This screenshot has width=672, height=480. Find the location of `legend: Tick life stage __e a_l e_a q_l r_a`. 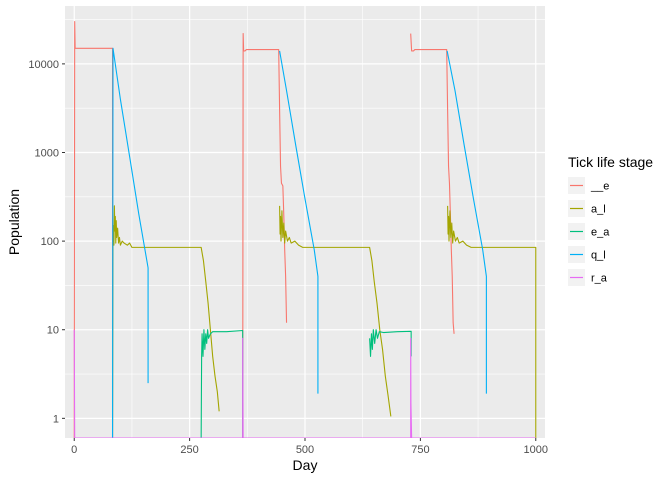

legend: Tick life stage __e a_l e_a q_l r_a is located at coordinates (610, 220).